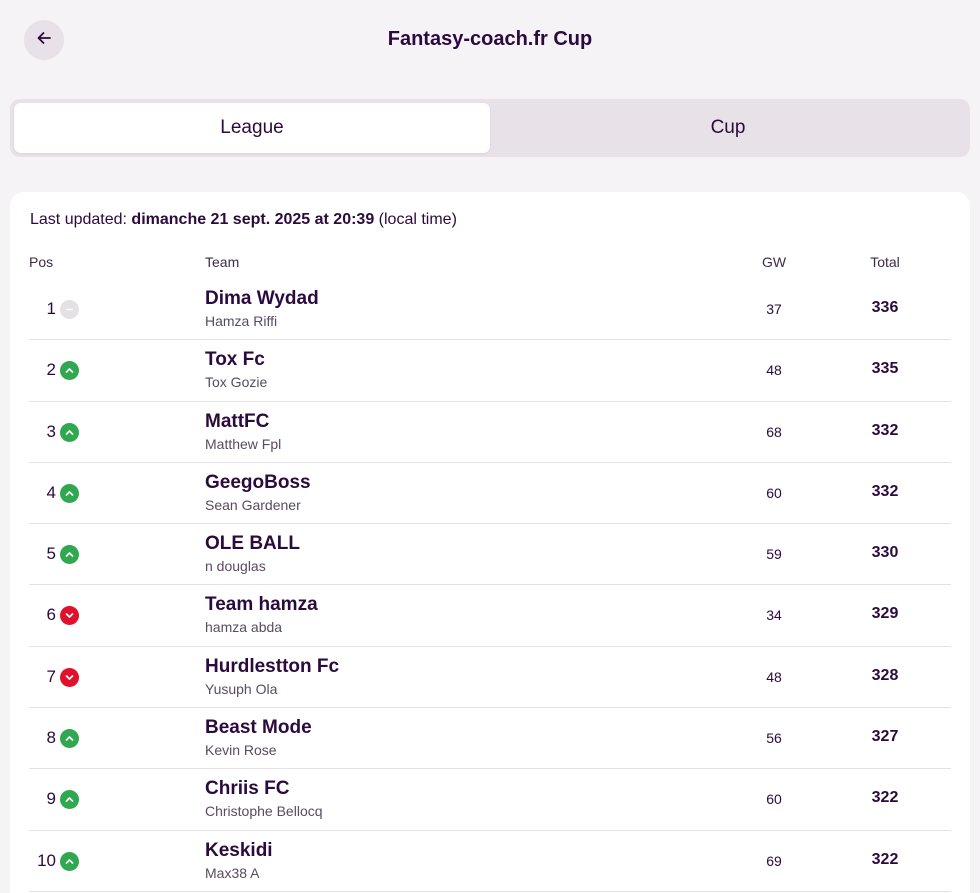 The width and height of the screenshot is (980, 893). I want to click on table-row: 1 Dima Wydad Hamza Riffi 37 336, so click(490, 310).